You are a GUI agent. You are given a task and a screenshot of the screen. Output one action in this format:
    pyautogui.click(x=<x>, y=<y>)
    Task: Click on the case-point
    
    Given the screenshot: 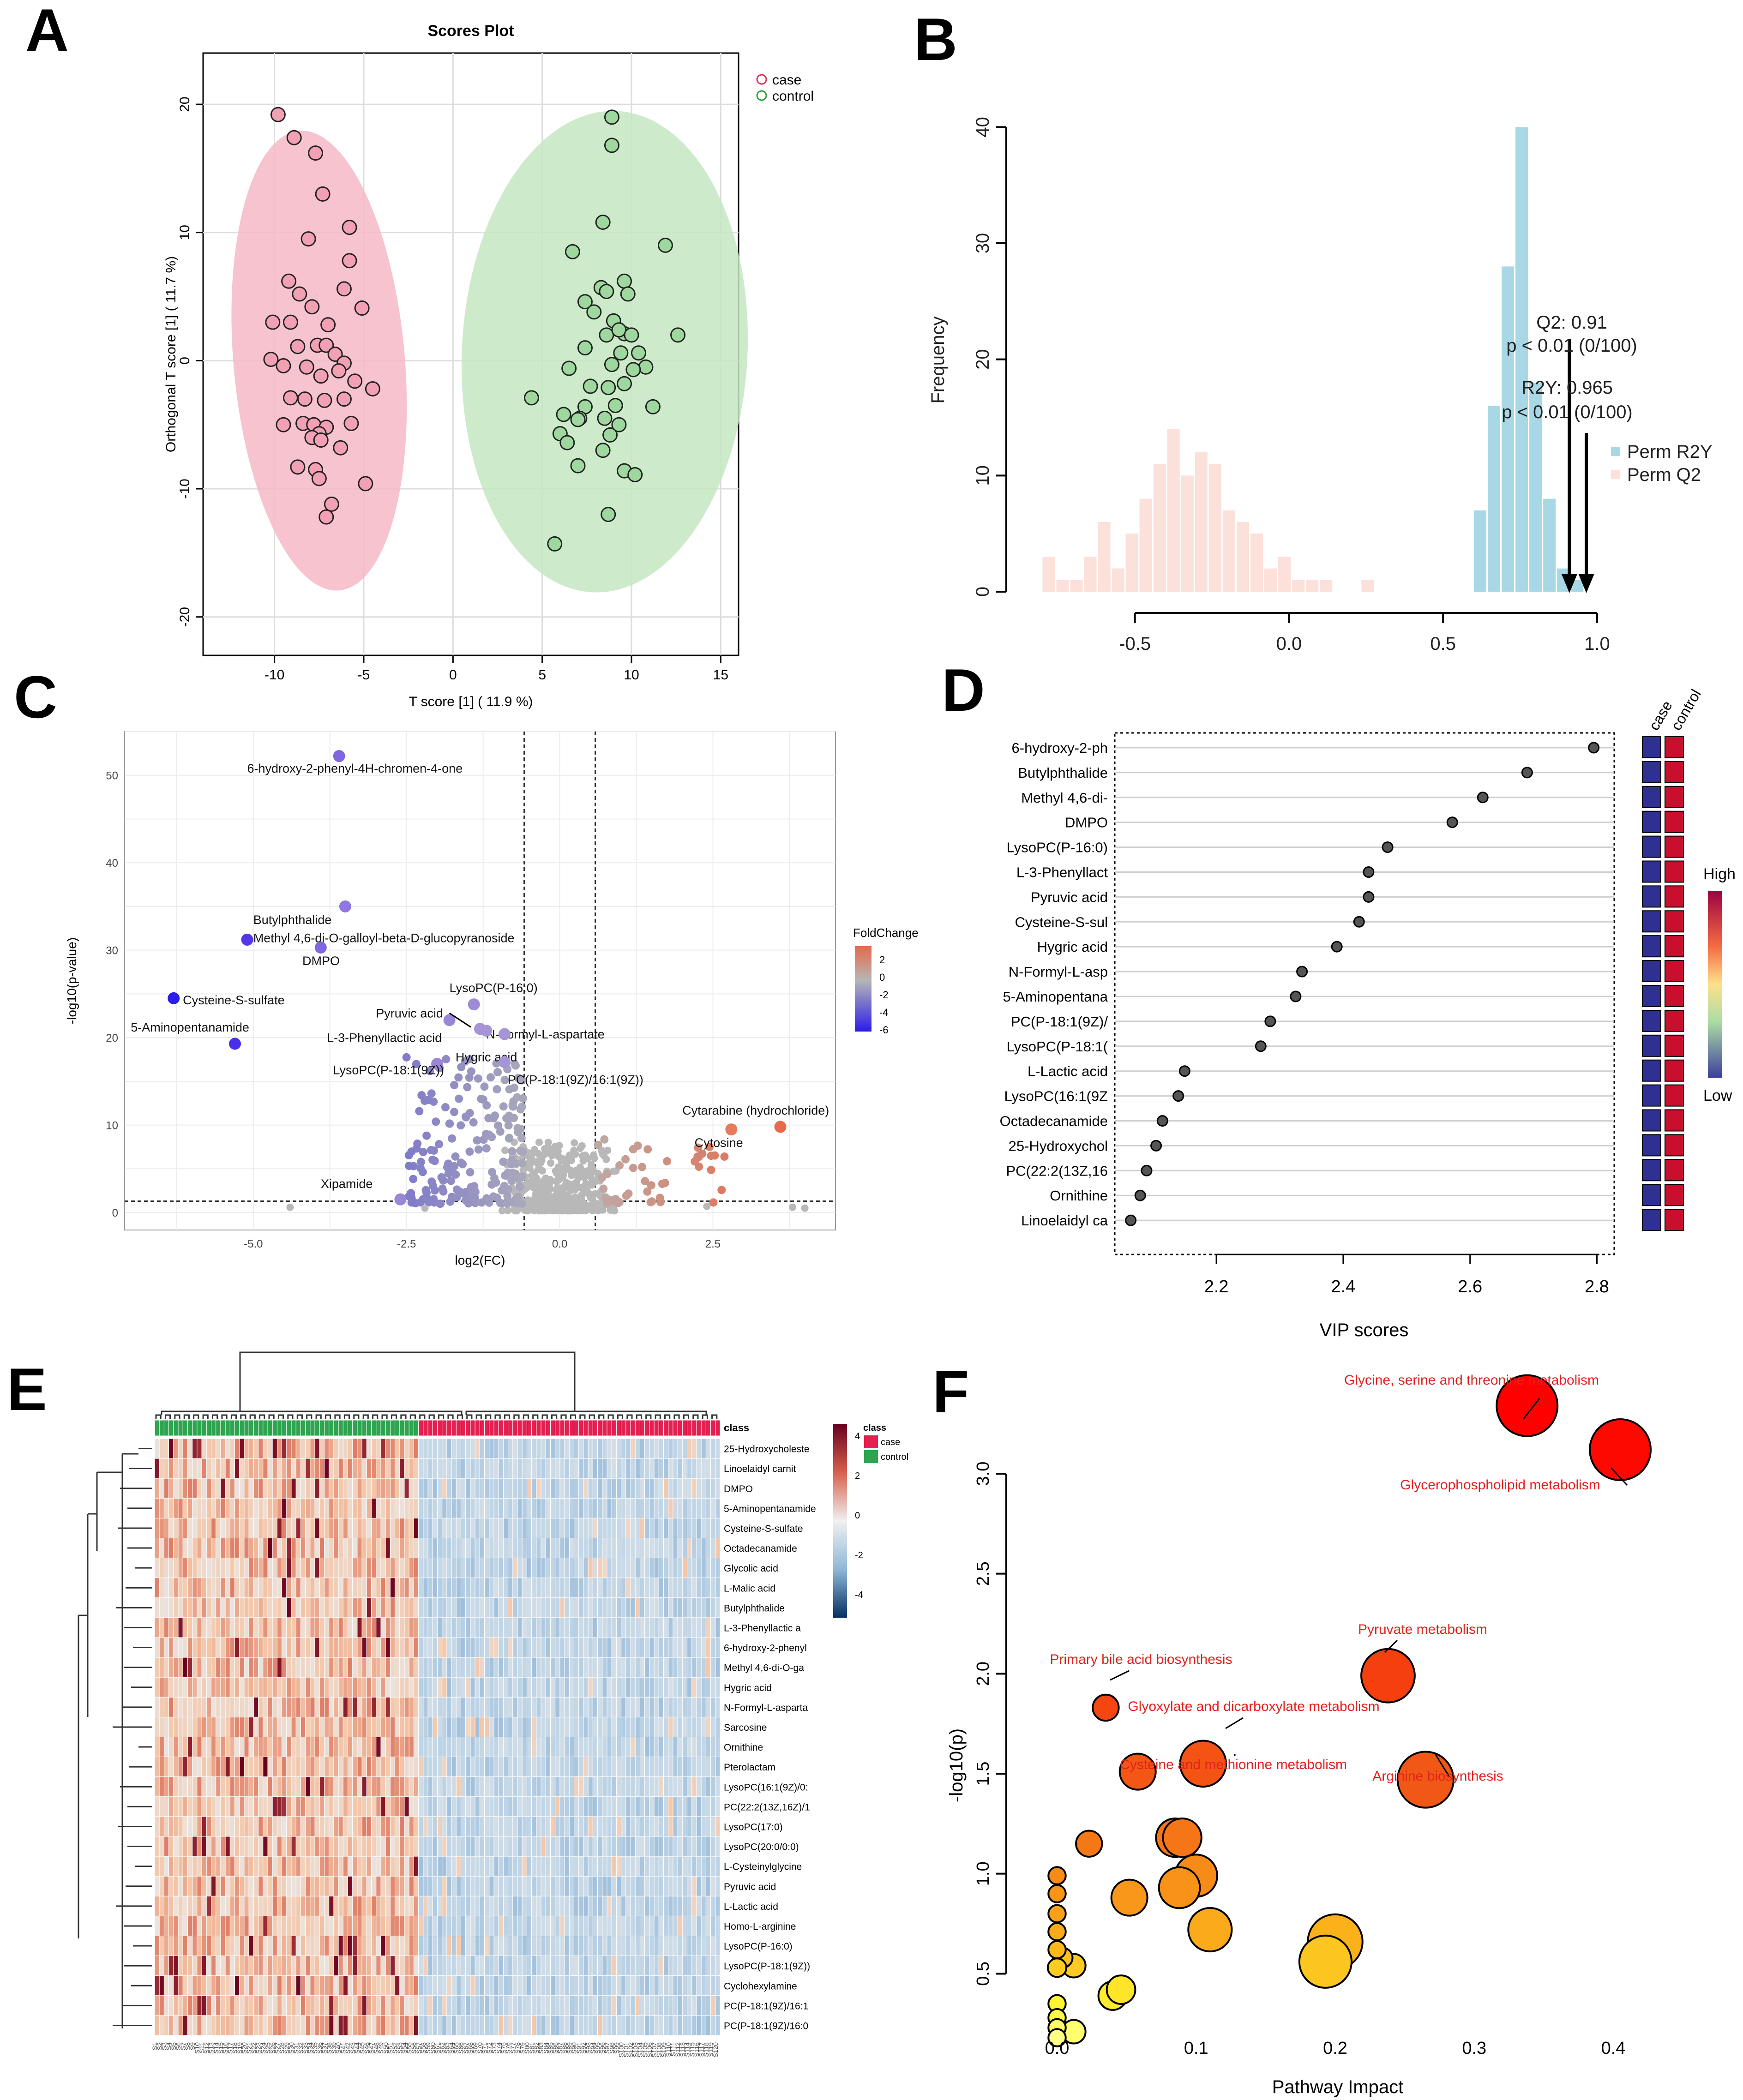 What is the action you would take?
    pyautogui.click(x=321, y=440)
    